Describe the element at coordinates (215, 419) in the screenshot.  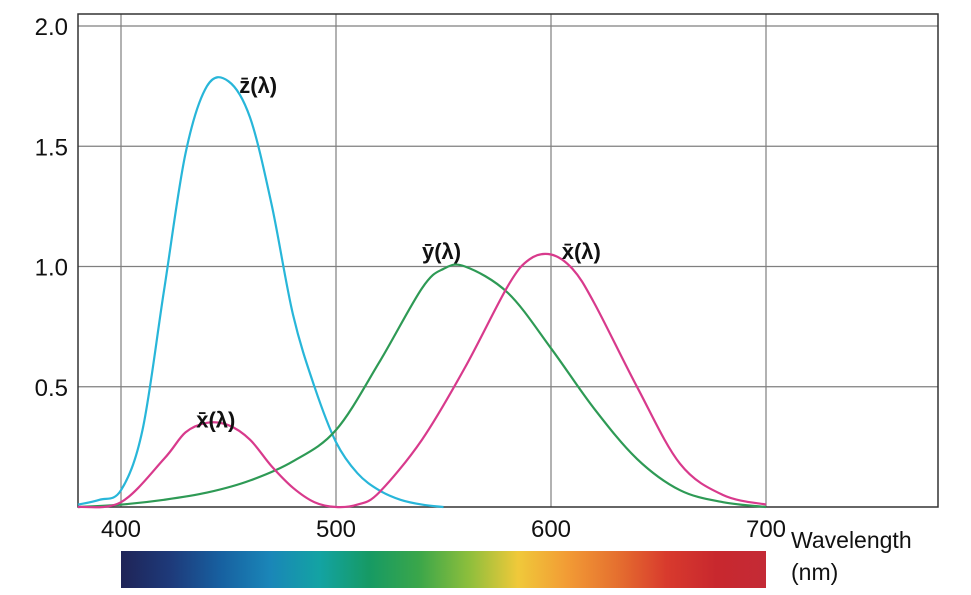
I see `curve-label-4: x̄(λ)` at that location.